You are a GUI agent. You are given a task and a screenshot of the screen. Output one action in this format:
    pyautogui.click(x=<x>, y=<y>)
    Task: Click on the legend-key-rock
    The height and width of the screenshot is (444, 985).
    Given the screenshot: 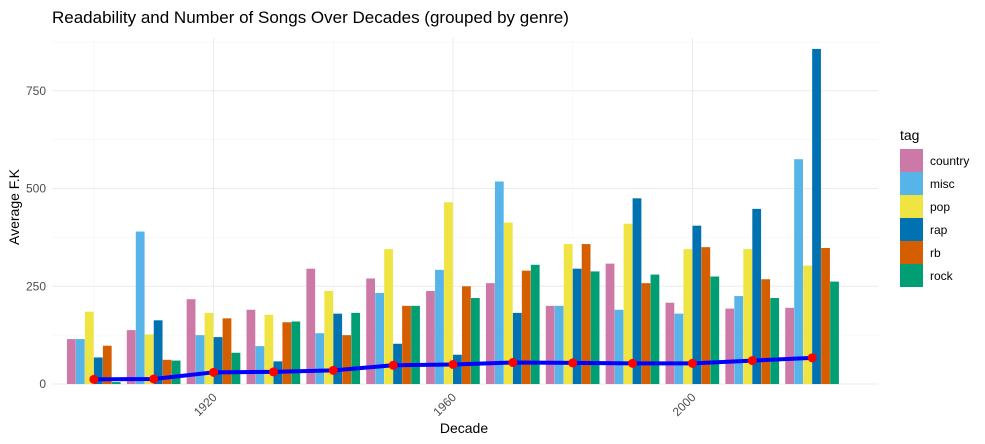 What is the action you would take?
    pyautogui.click(x=911, y=275)
    